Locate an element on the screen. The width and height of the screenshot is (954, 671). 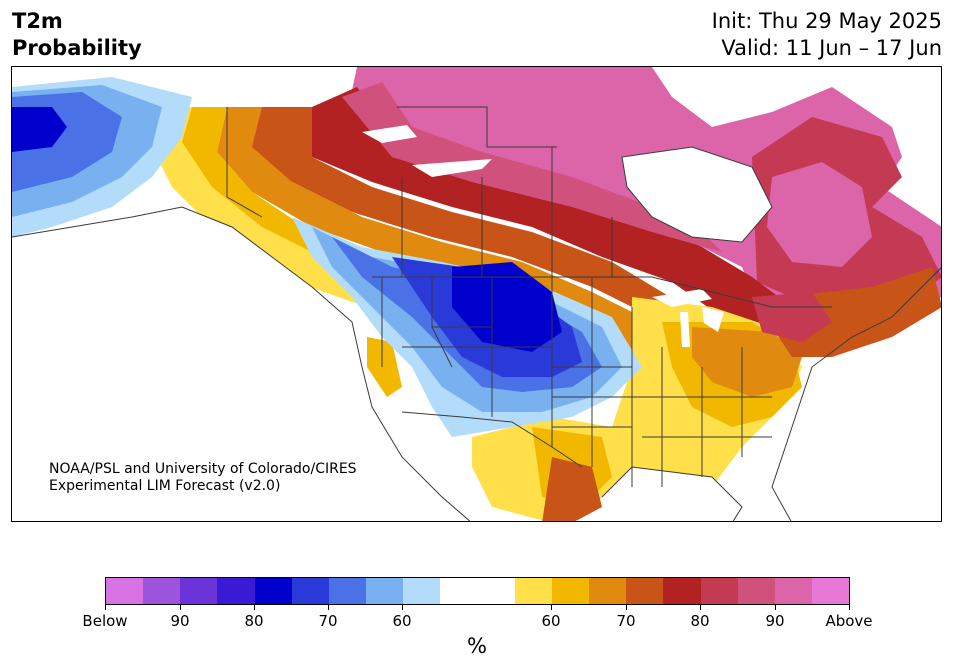
us-mexico-border is located at coordinates (492, 439).